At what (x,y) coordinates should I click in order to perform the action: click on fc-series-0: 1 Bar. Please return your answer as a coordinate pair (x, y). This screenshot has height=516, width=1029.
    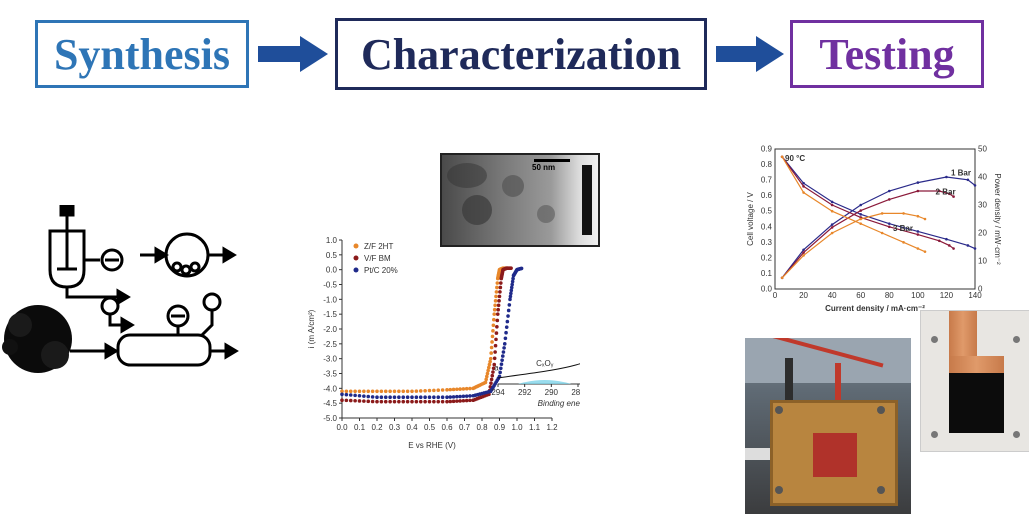
    Looking at the image, I should click on (878, 217).